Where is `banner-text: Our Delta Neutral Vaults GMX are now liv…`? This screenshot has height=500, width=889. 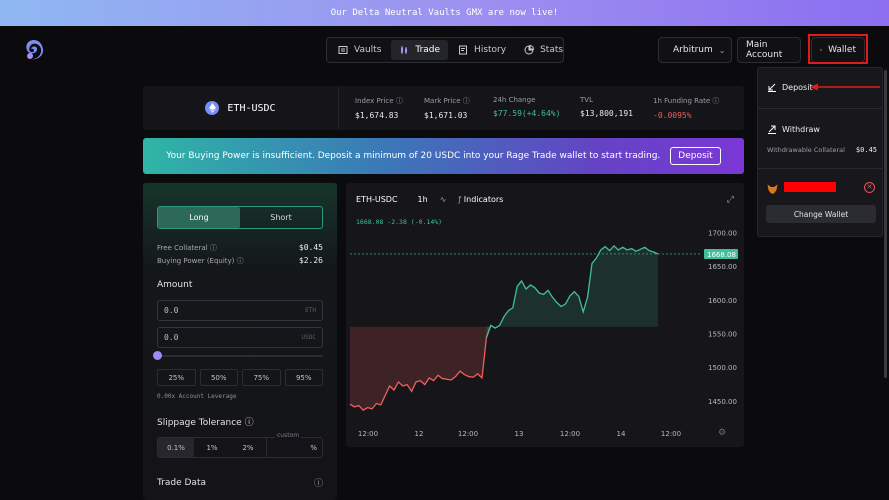 banner-text: Our Delta Neutral Vaults GMX are now liv… is located at coordinates (444, 13).